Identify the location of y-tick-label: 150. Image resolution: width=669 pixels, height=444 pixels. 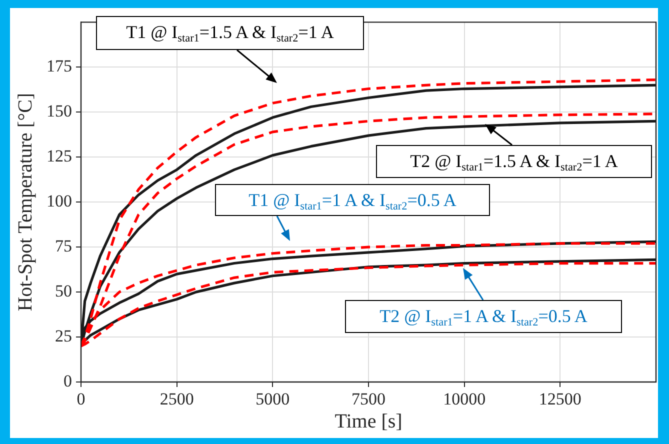
(59, 111).